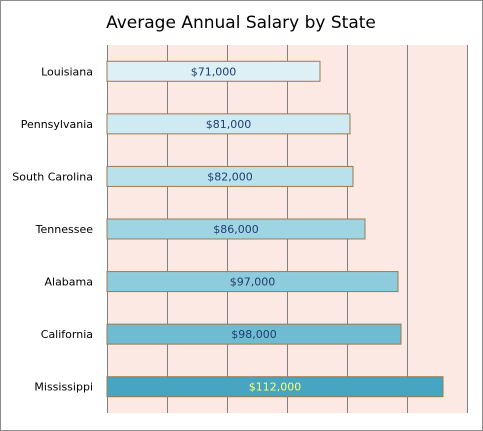 Image resolution: width=483 pixels, height=431 pixels. Describe the element at coordinates (64, 229) in the screenshot. I see `category-label: Tennessee` at that location.